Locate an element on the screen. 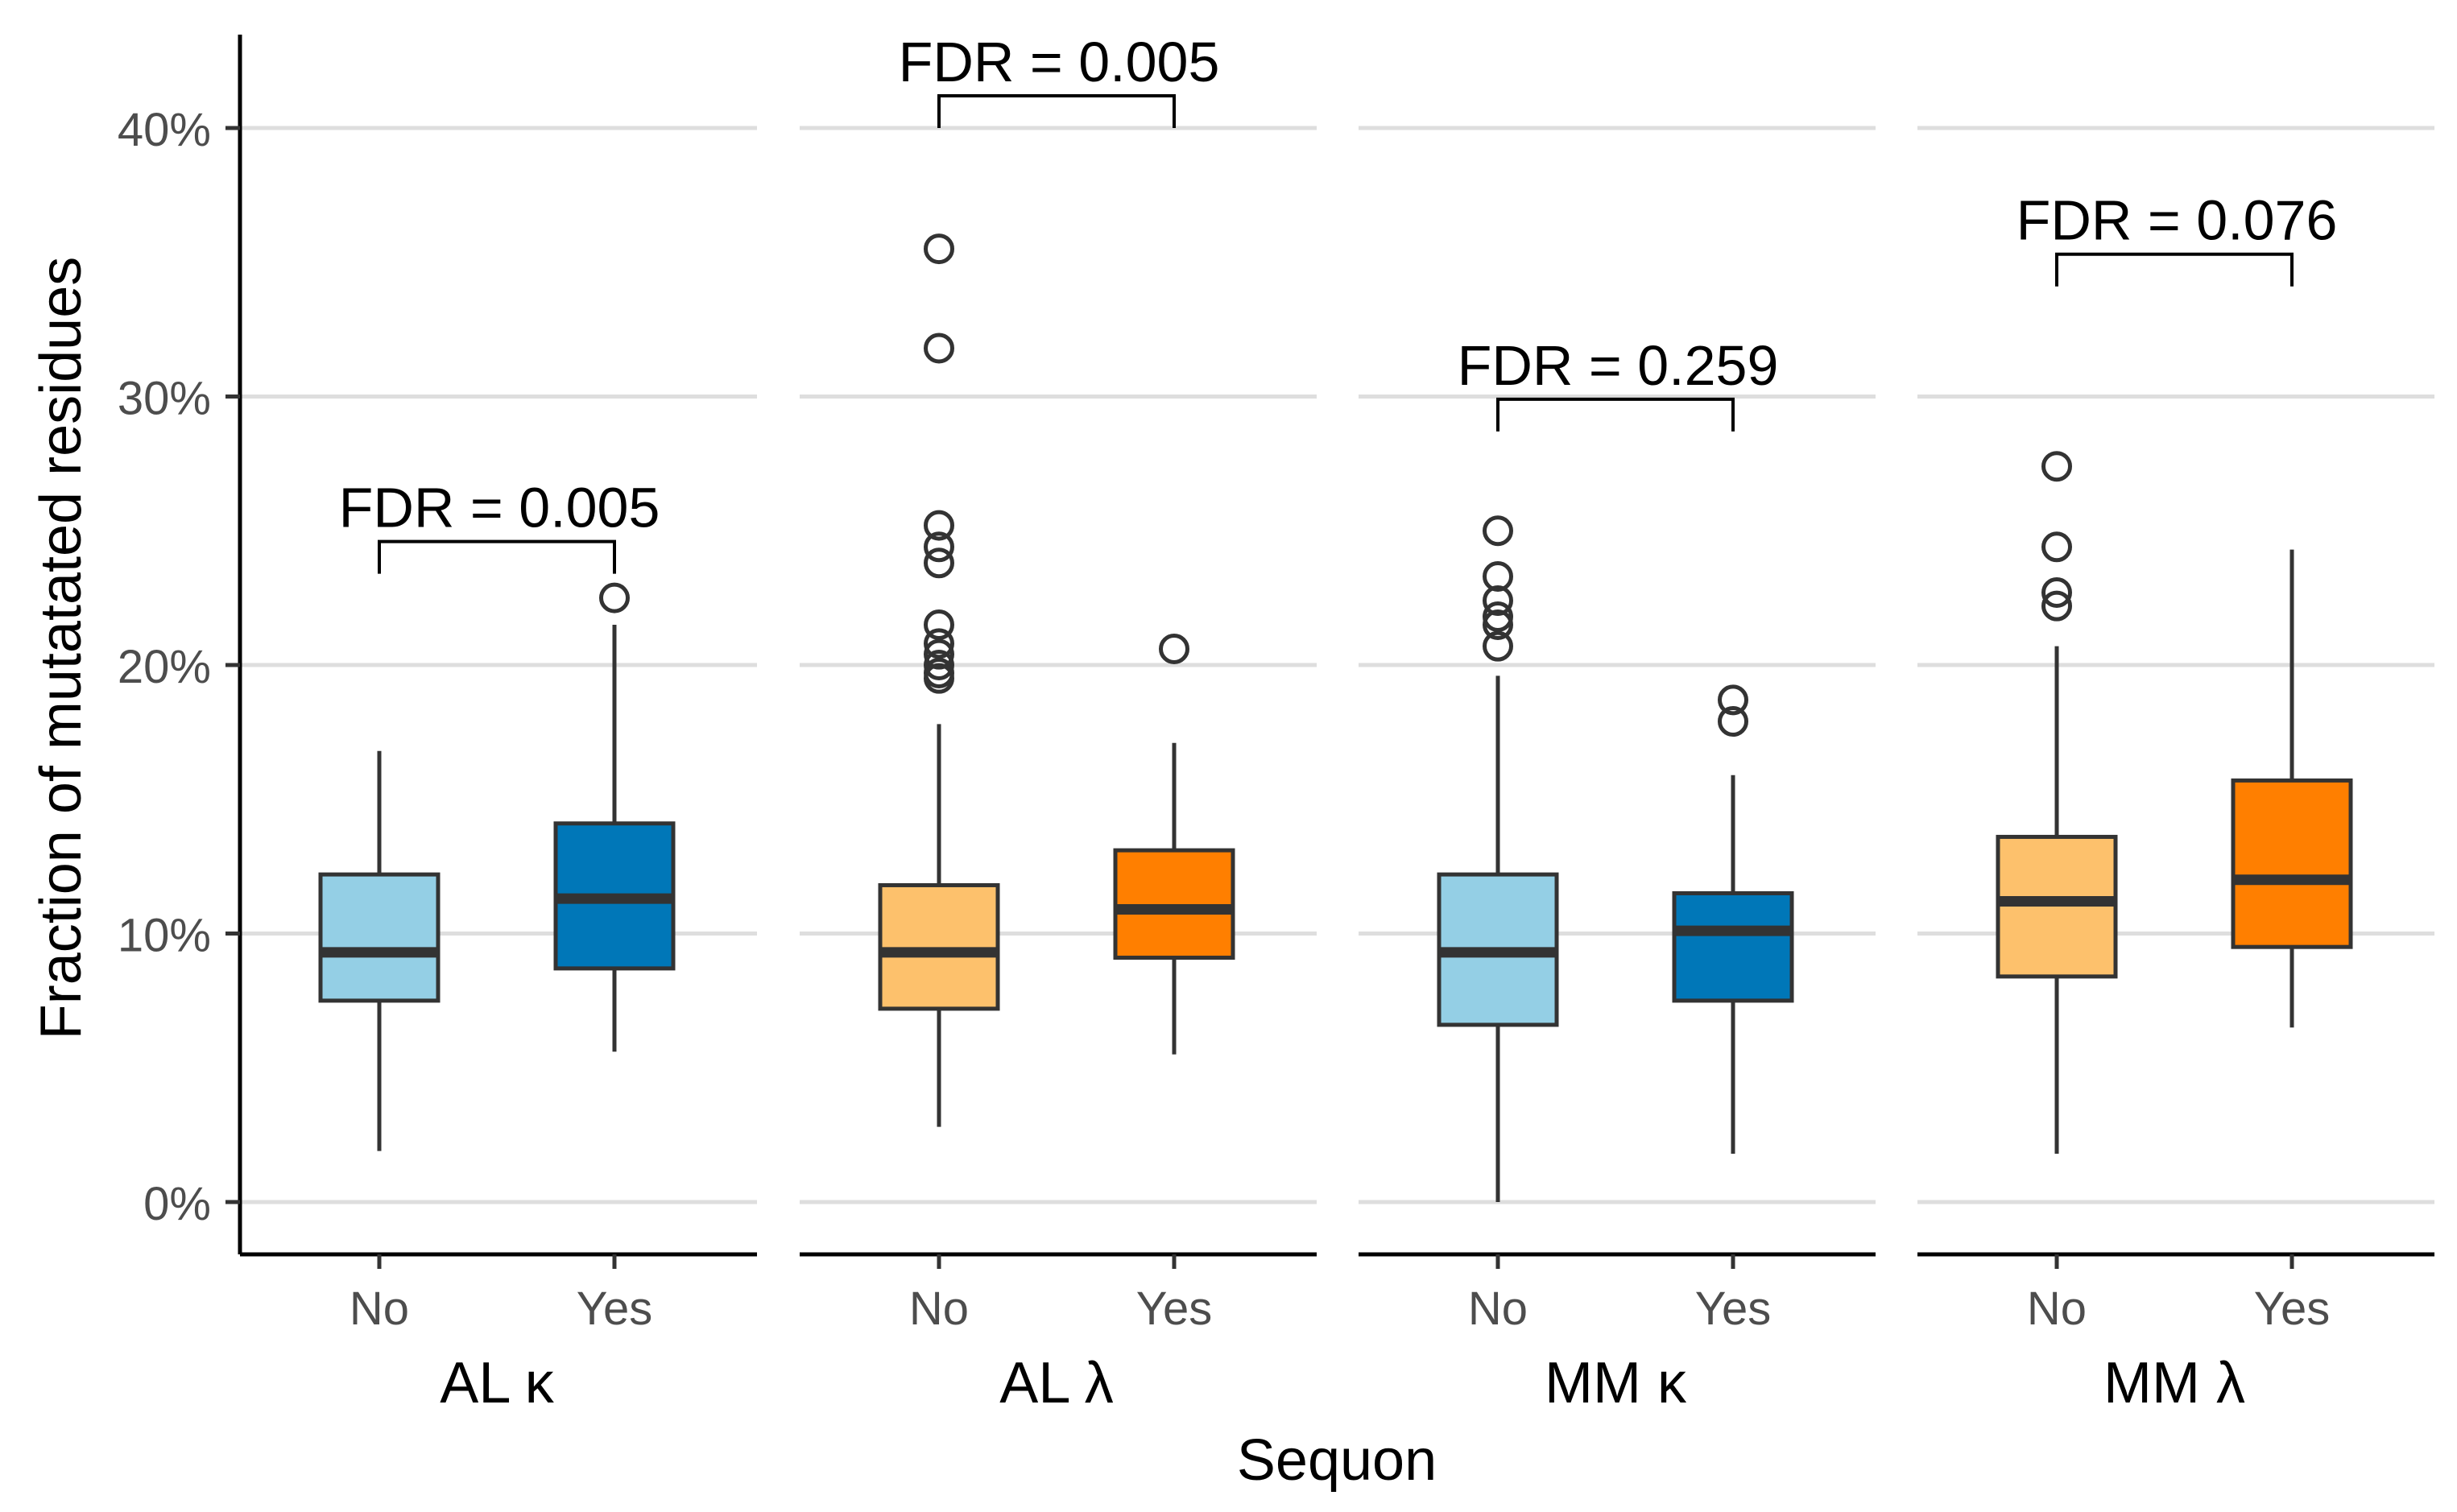 This screenshot has height=1512, width=2457. facet-label: MM λ is located at coordinates (2174, 1383).